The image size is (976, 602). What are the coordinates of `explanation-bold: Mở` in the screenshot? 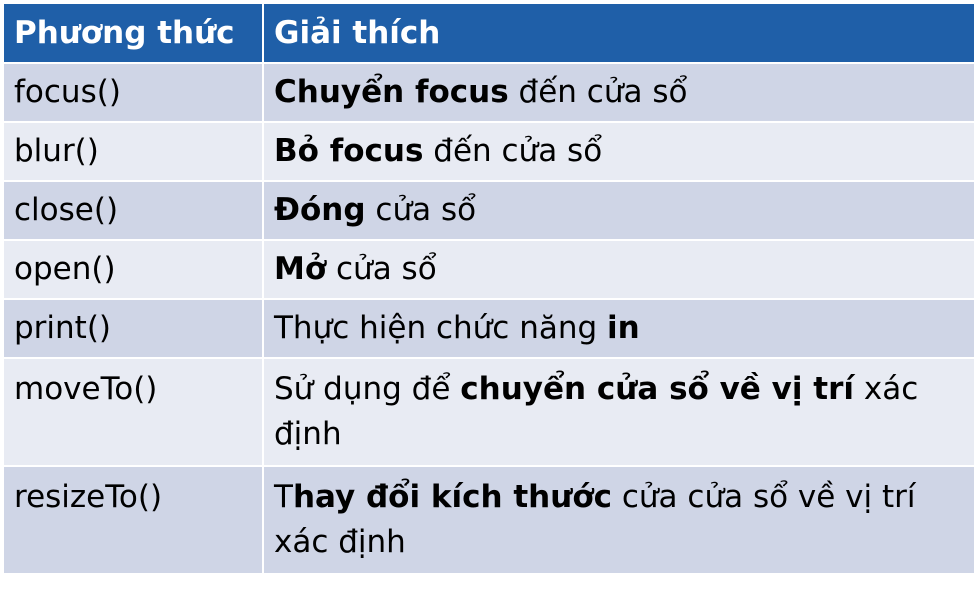 It's located at (300, 269).